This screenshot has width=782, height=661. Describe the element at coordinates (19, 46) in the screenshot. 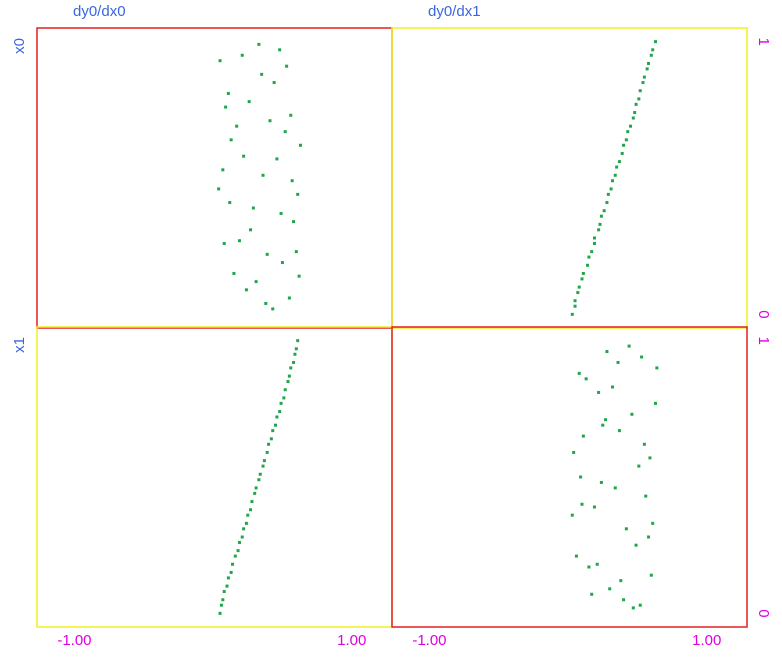

I see `row-label: x0` at that location.